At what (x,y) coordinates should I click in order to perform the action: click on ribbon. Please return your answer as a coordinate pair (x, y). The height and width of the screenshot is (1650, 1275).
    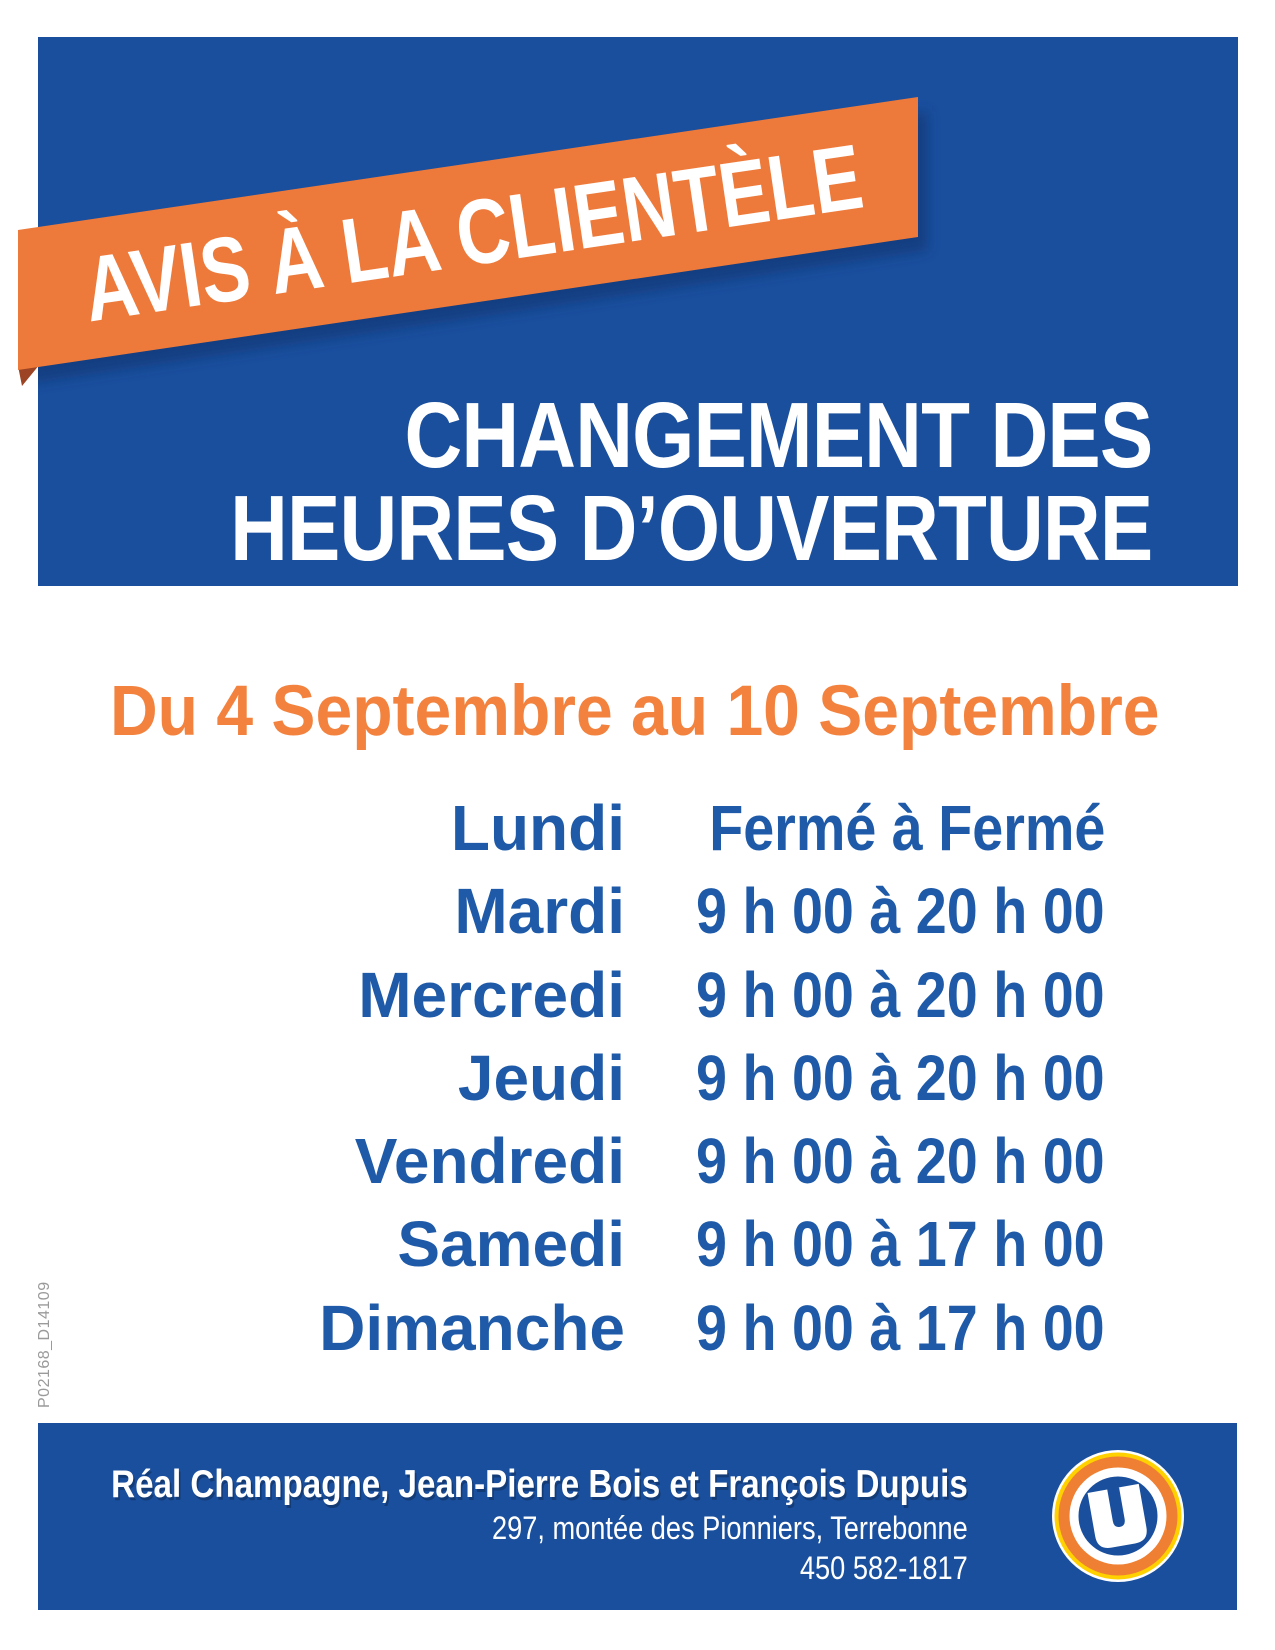
    Looking at the image, I should click on (468, 233).